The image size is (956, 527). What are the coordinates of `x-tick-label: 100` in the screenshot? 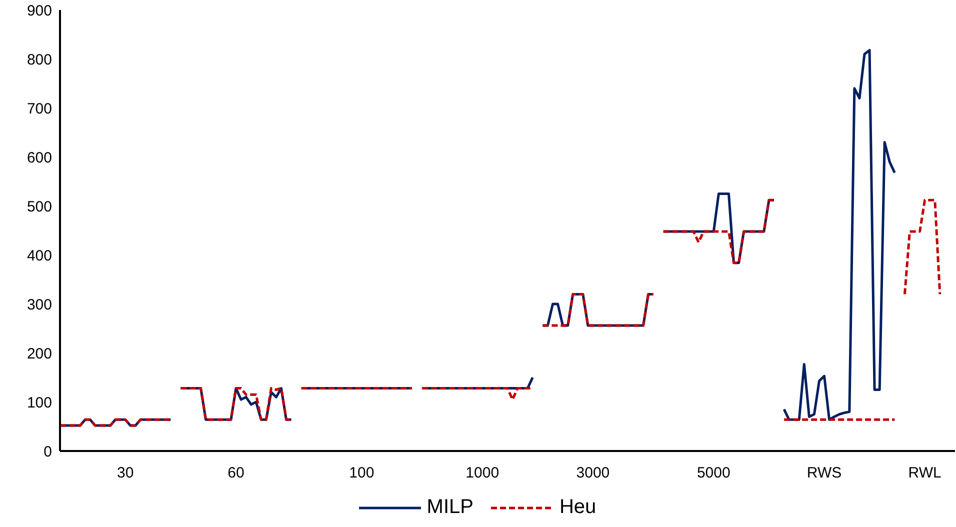 It's located at (361, 473).